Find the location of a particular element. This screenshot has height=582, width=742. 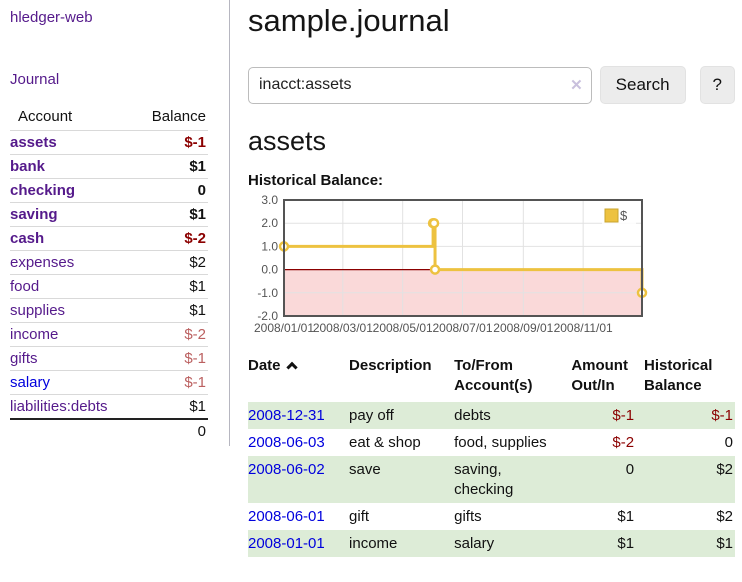

transaction-amount: $-1 is located at coordinates (623, 415).